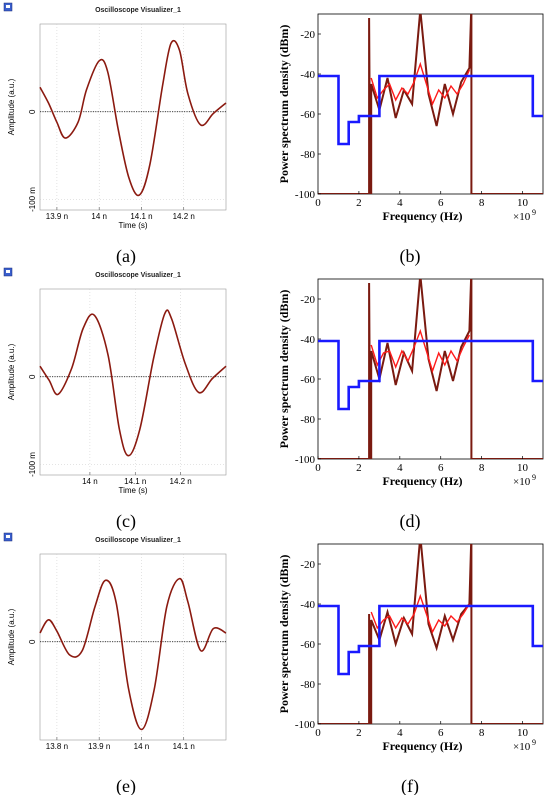  I want to click on panel-caption: (b), so click(410, 256).